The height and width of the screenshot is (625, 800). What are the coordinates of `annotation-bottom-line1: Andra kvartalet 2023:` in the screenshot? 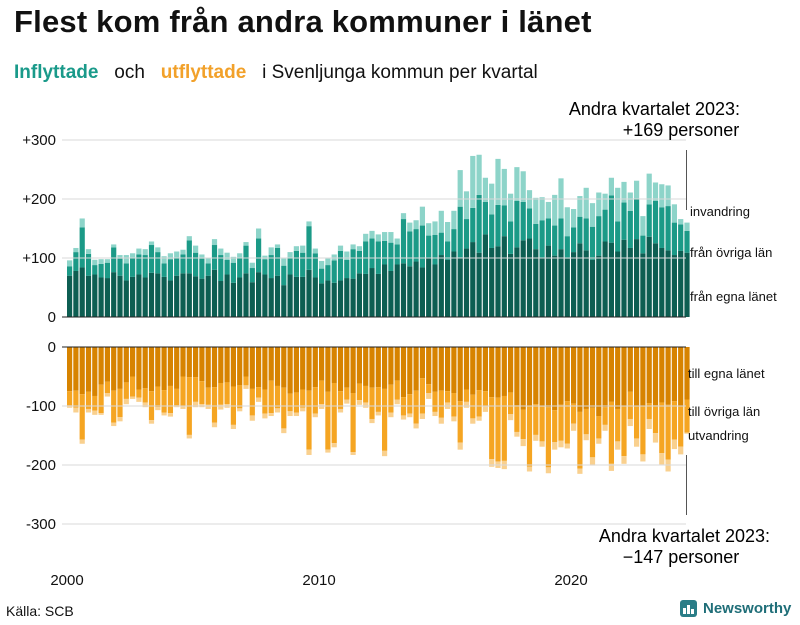 It's located at (684, 536).